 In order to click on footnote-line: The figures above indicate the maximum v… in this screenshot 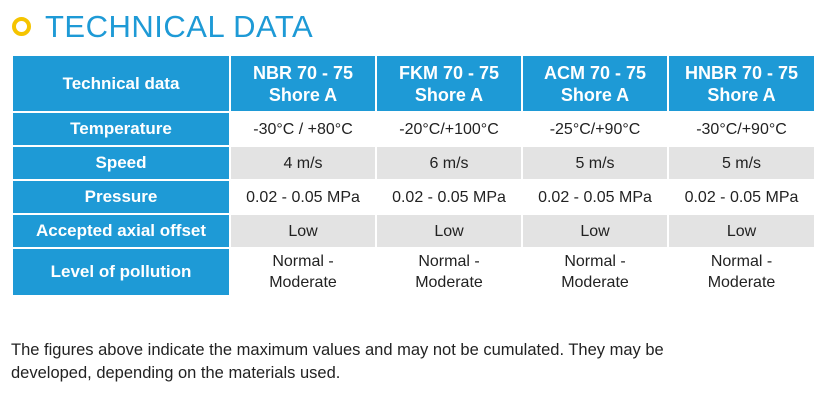, I will do `click(337, 350)`.